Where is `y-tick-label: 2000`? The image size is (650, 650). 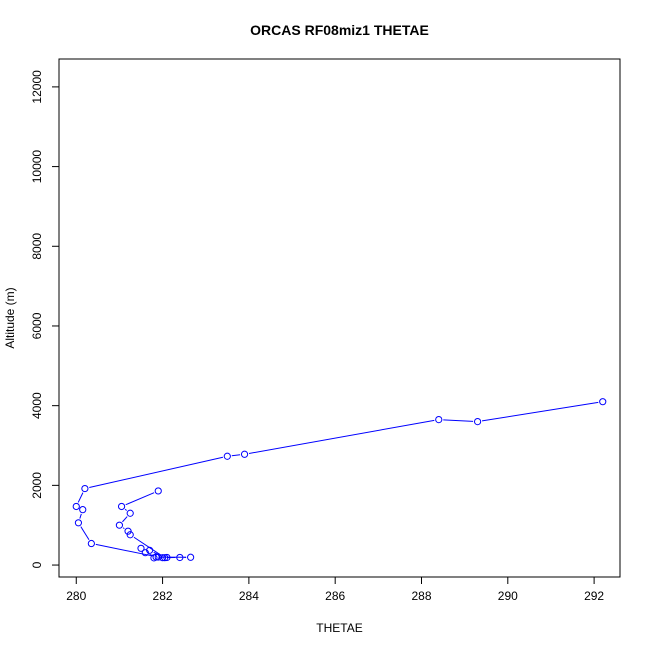 y-tick-label: 2000 is located at coordinates (37, 485).